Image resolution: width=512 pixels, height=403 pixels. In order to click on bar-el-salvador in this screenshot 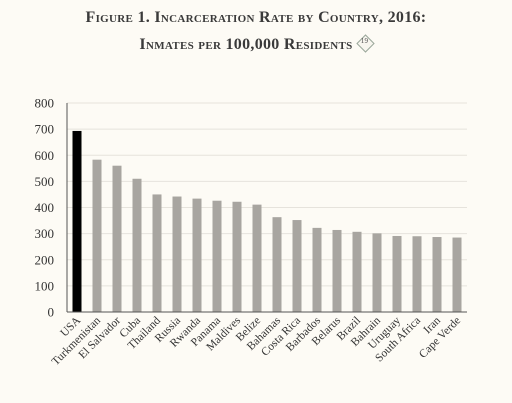, I will do `click(117, 238)`.